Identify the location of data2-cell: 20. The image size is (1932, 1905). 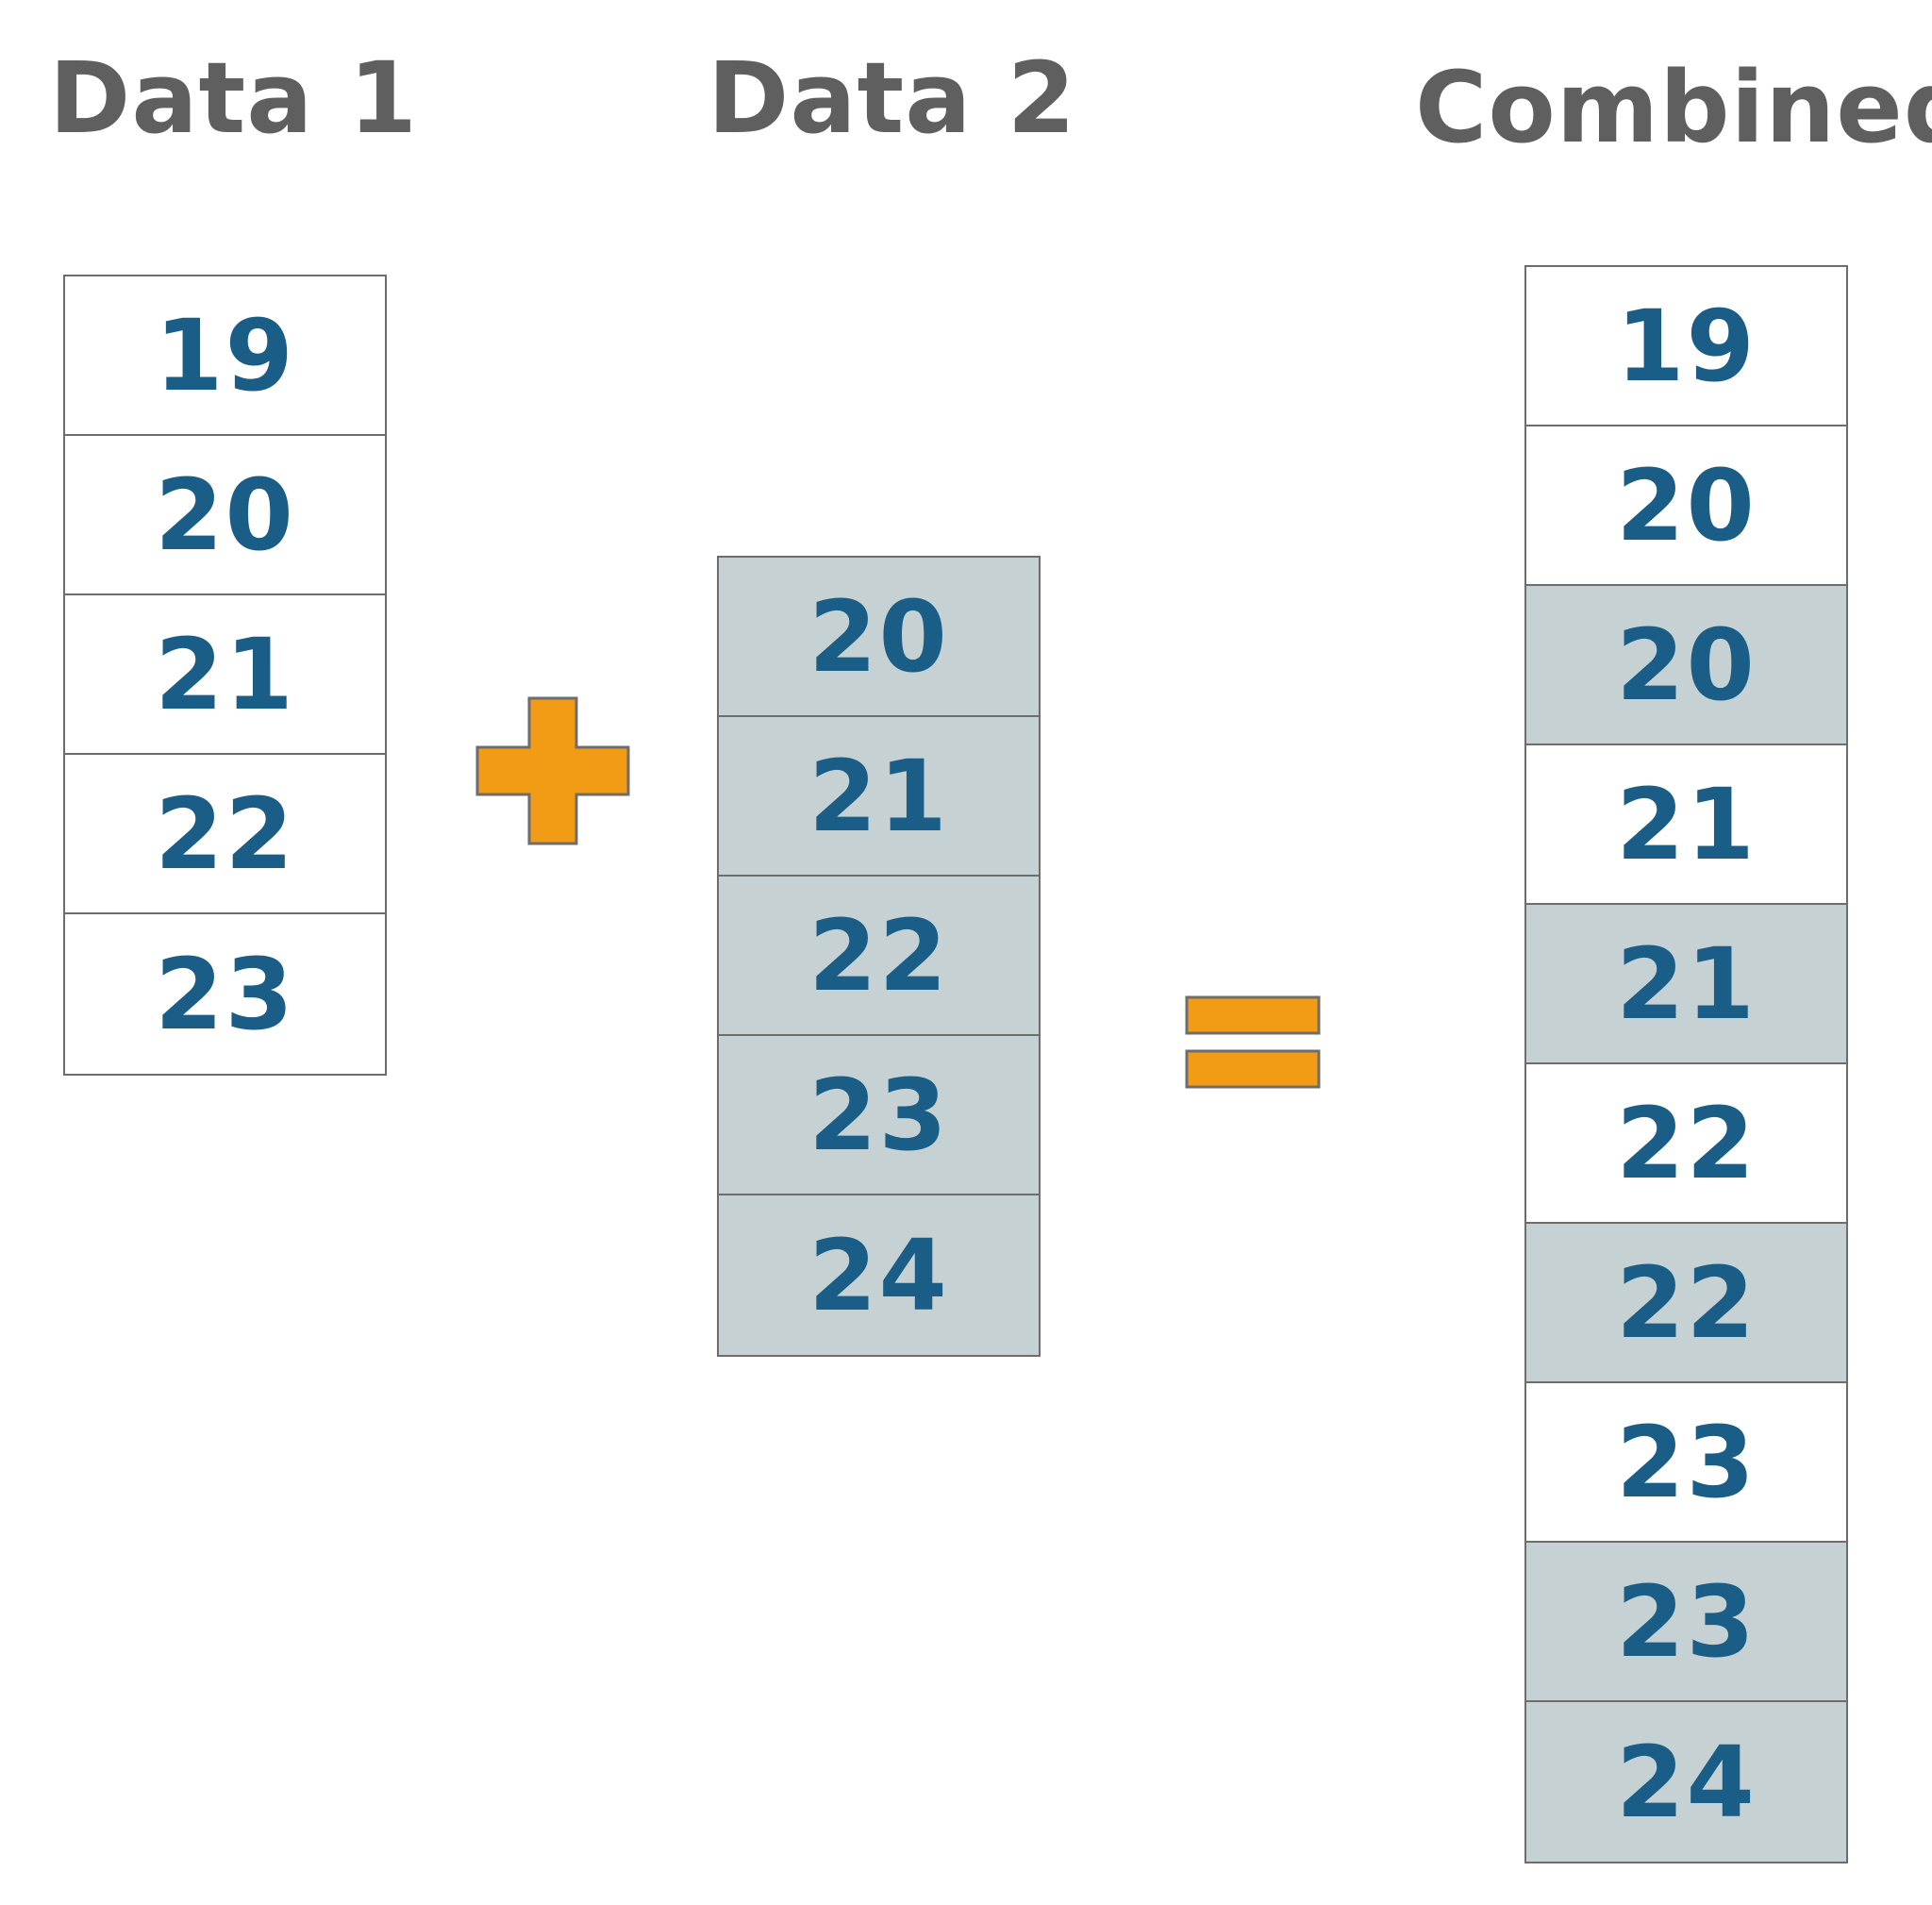
(879, 637).